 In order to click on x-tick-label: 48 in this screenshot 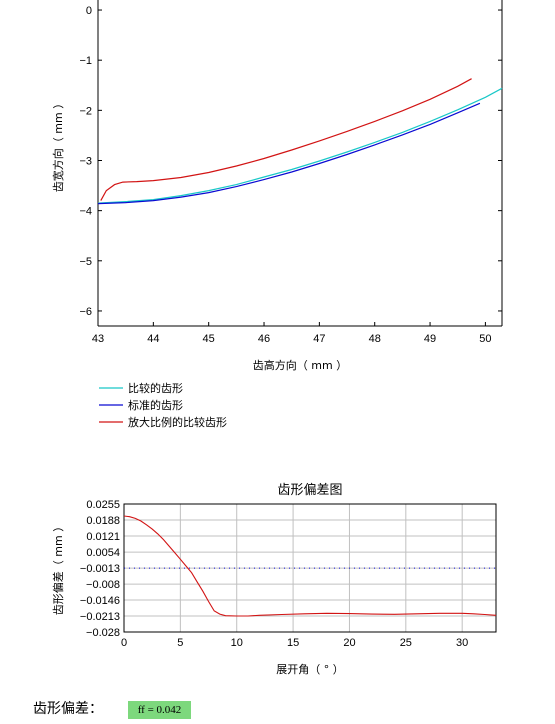, I will do `click(375, 339)`.